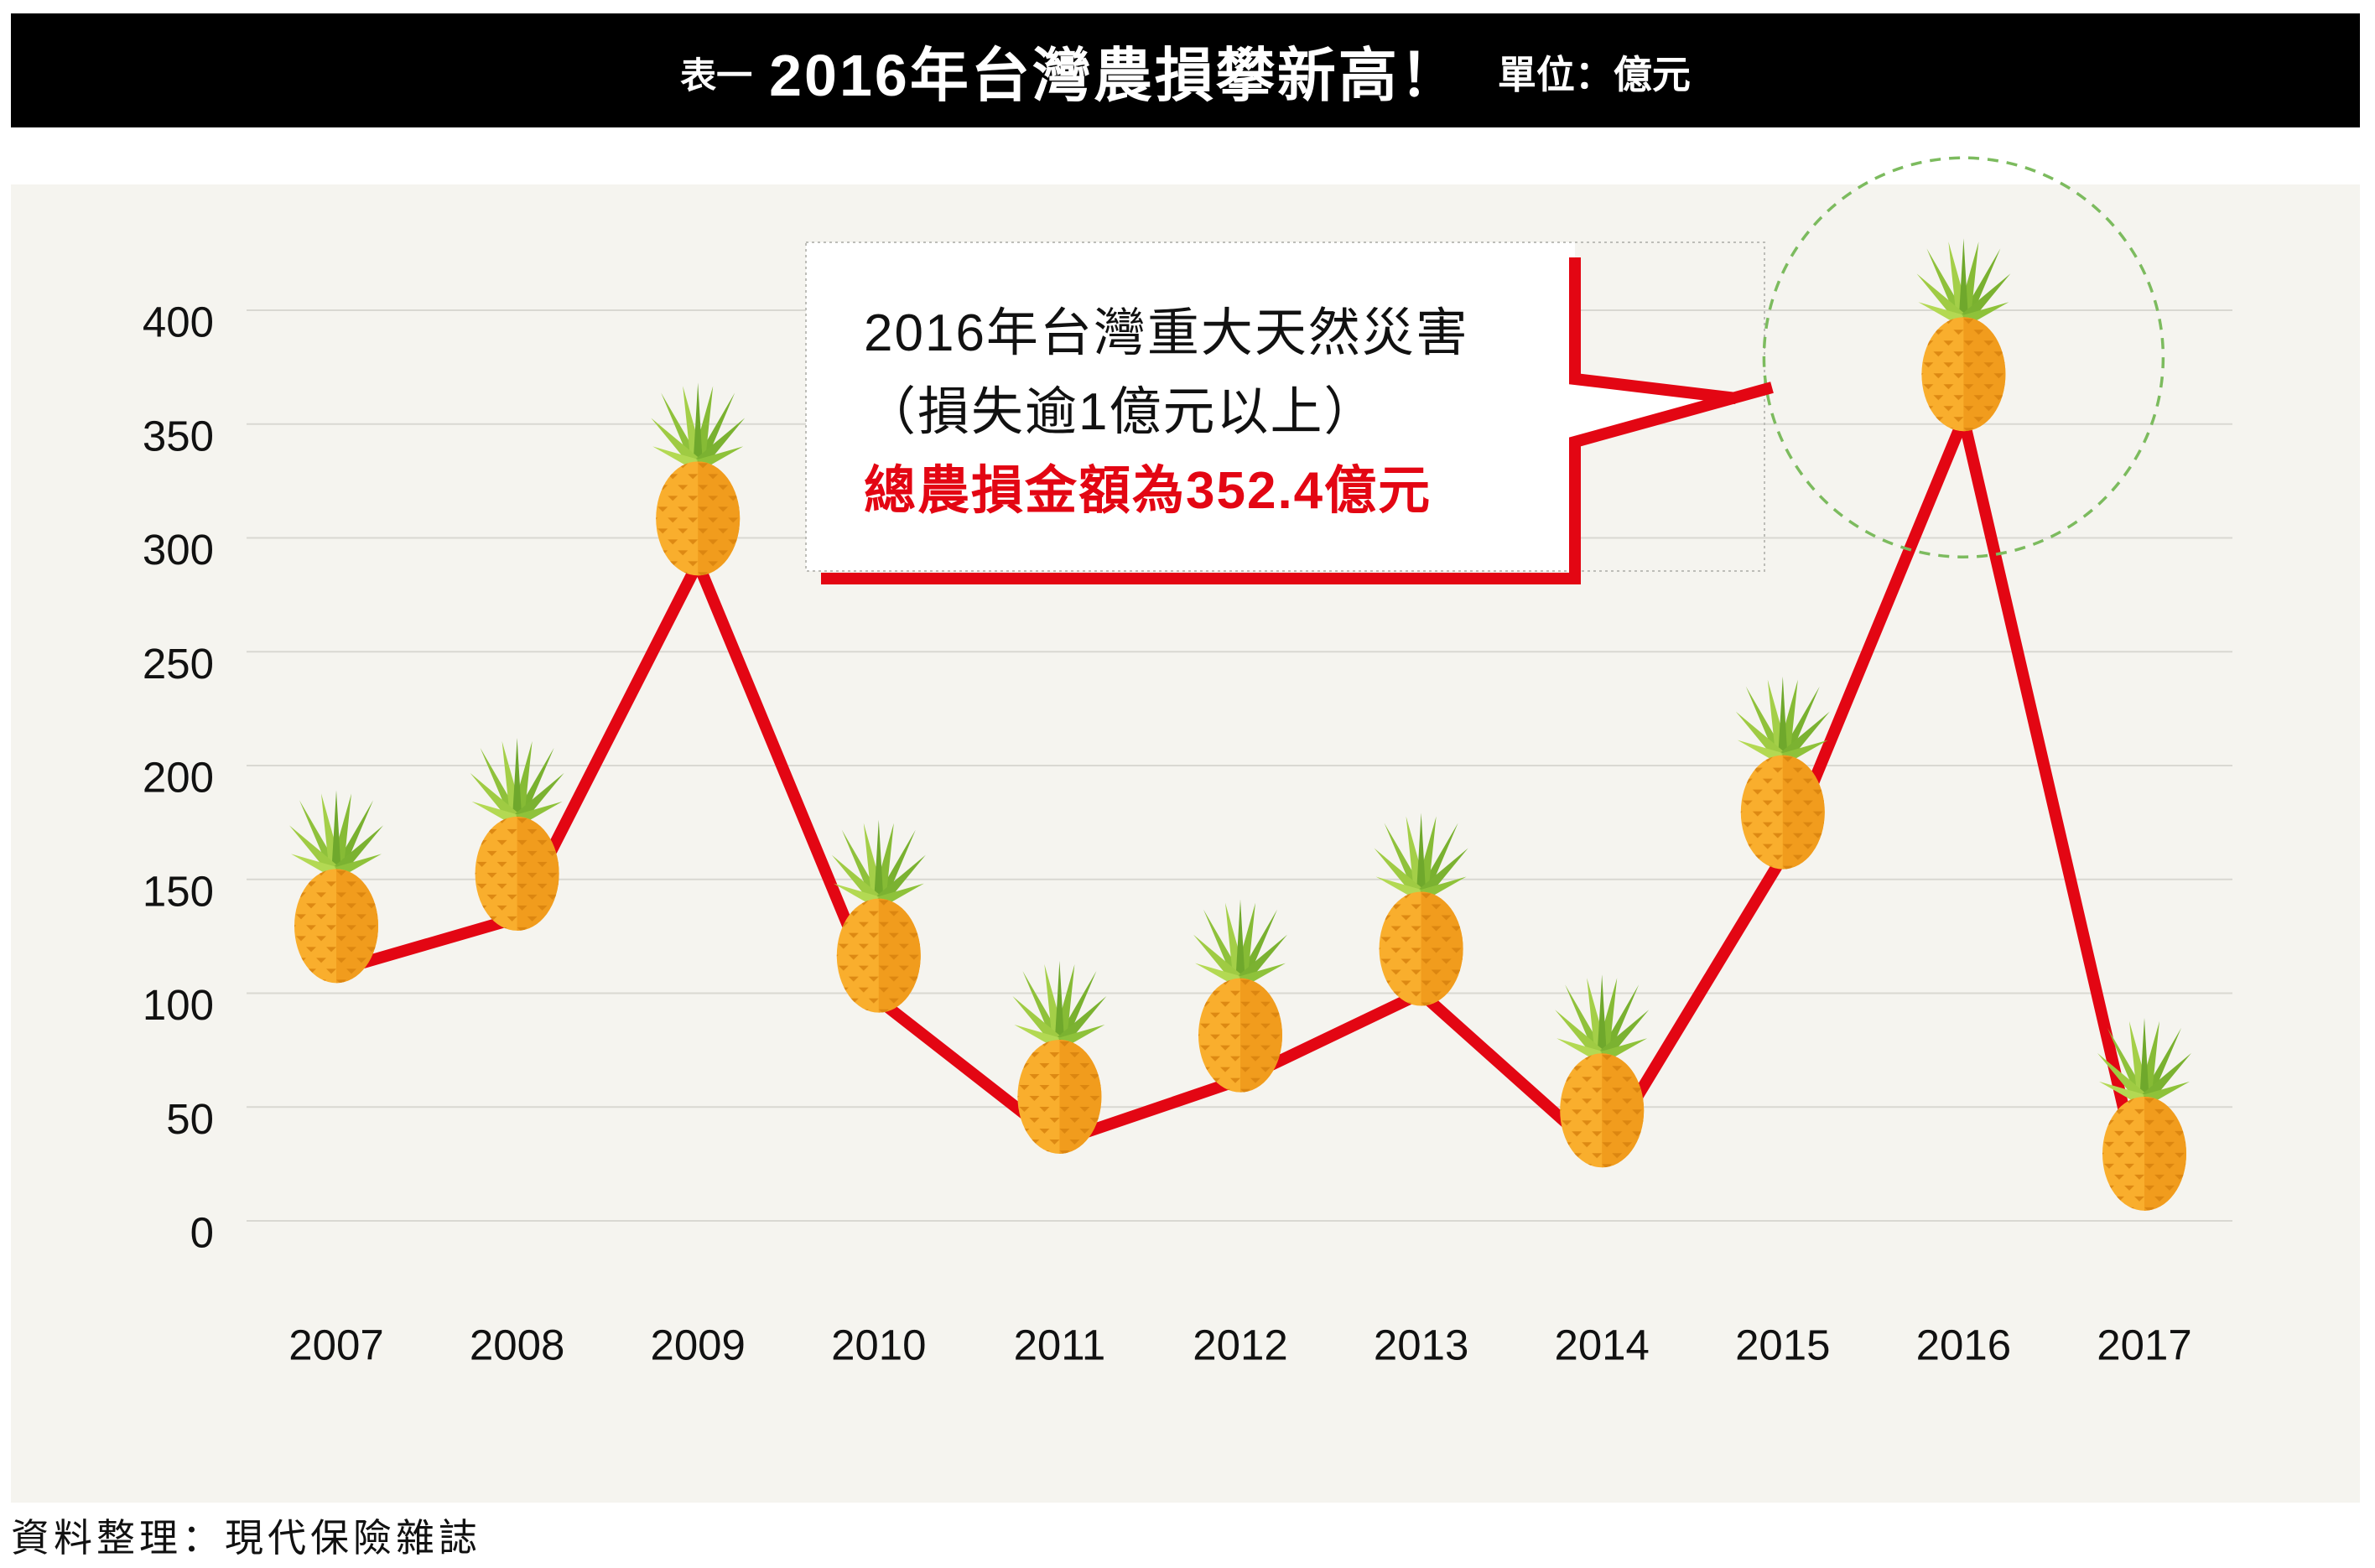 This screenshot has width=2375, height=1568. I want to click on source-note: 資料整理：現代保險雜誌, so click(246, 1538).